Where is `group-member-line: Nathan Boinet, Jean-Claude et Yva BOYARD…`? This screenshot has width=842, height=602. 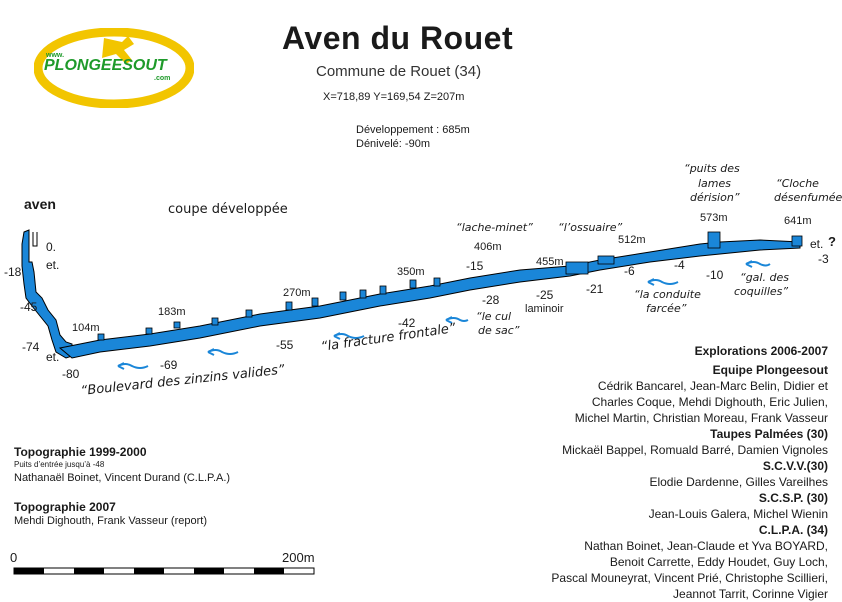 group-member-line: Nathan Boinet, Jean-Claude et Yva BOYARD… is located at coordinates (706, 546).